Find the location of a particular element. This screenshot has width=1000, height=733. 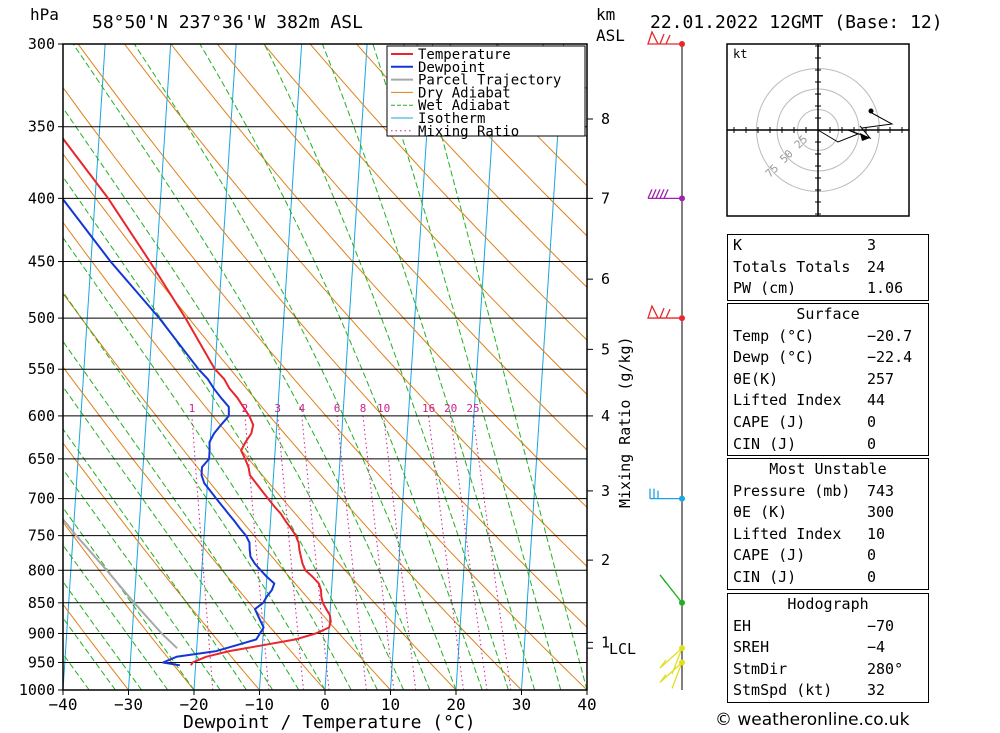

x-axis-label: Dewpoint / Temperature (°C) is located at coordinates (329, 722).